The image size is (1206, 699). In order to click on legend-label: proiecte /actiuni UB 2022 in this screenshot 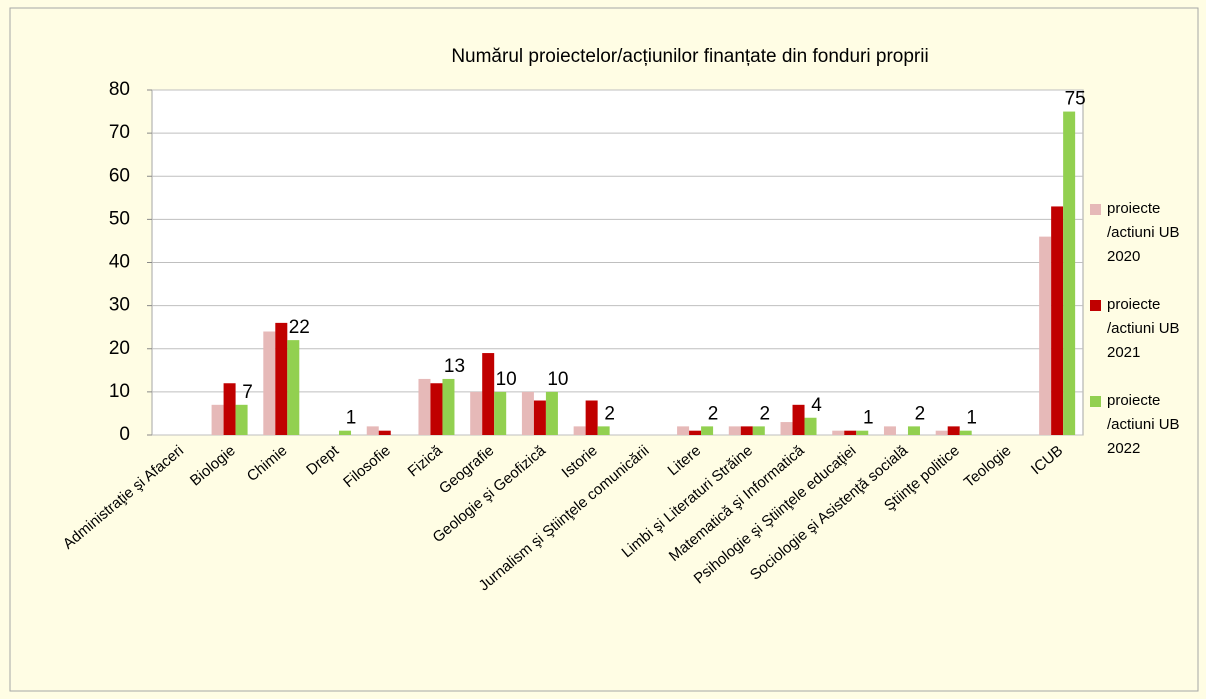, I will do `click(1143, 424)`.